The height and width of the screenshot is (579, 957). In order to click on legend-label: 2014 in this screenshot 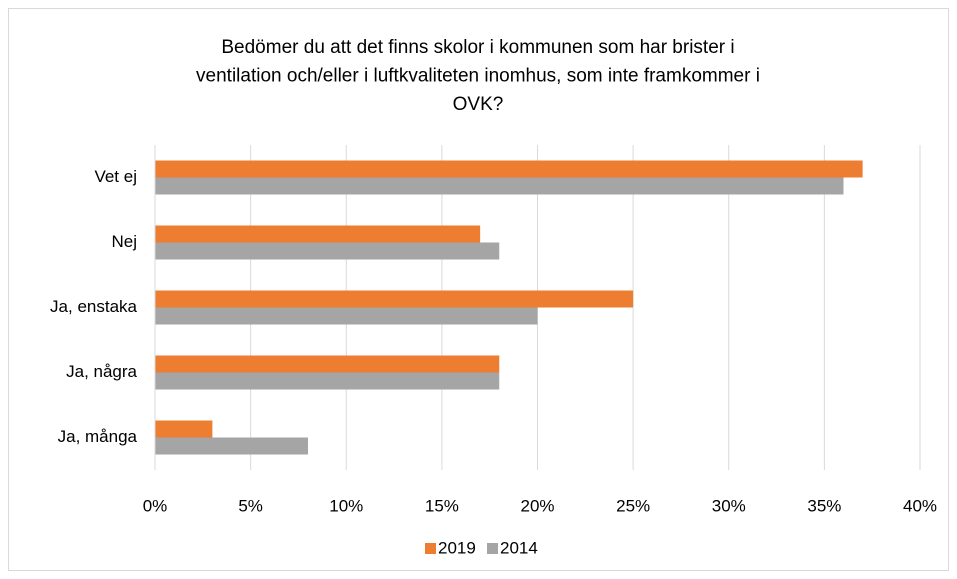, I will do `click(519, 547)`.